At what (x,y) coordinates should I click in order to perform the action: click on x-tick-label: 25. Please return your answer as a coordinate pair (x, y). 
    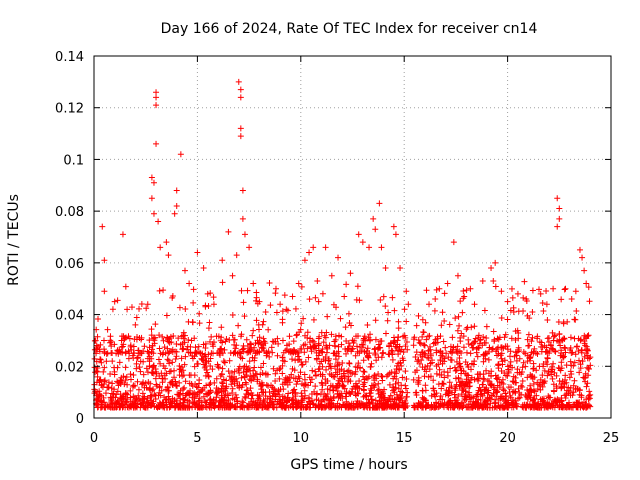
    Looking at the image, I should click on (611, 438).